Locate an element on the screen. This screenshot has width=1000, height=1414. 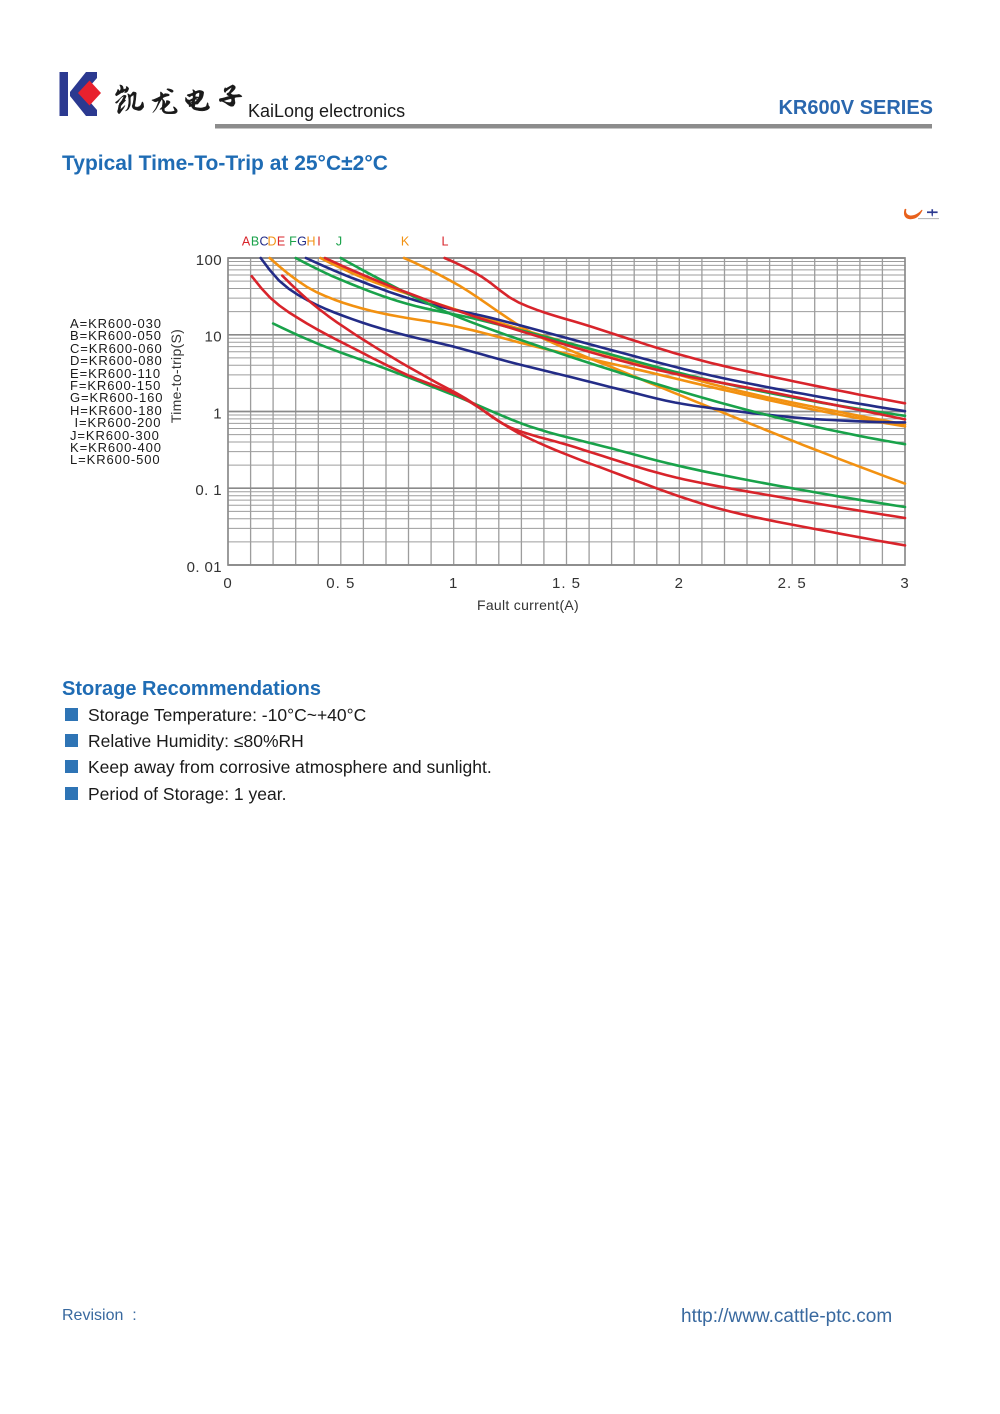
svg-text: 100 is located at coordinates (209, 260).